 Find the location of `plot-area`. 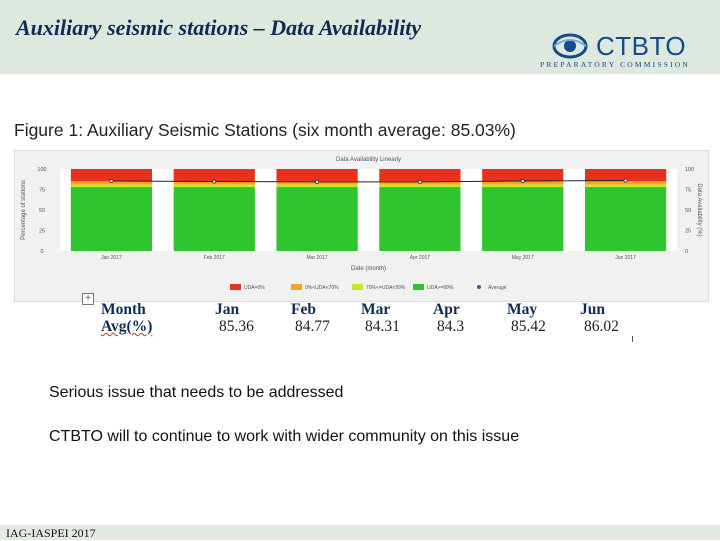

plot-area is located at coordinates (368, 210).